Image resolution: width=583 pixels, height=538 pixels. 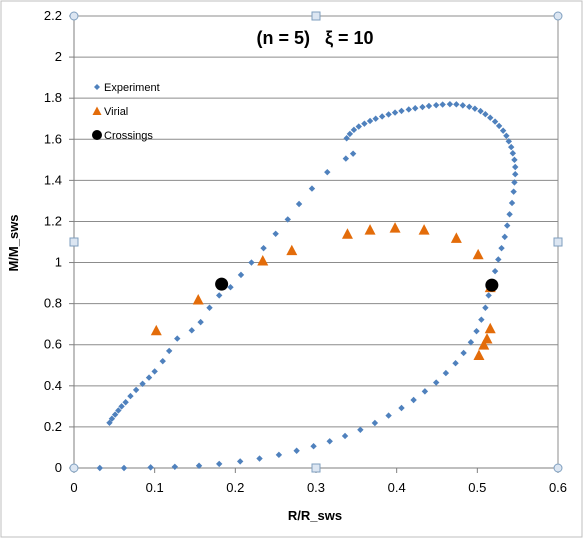 What do you see at coordinates (558, 487) in the screenshot?
I see `x-tick-label: 0.6` at bounding box center [558, 487].